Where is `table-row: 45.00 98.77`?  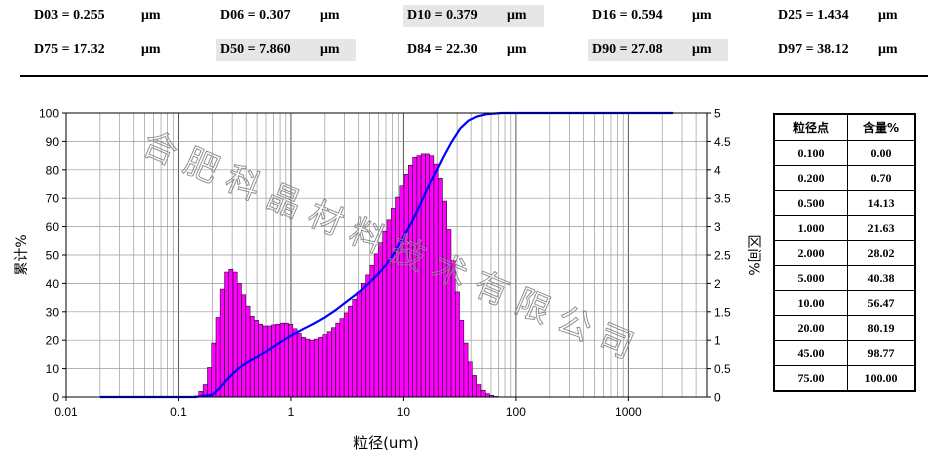 table-row: 45.00 98.77 is located at coordinates (844, 353).